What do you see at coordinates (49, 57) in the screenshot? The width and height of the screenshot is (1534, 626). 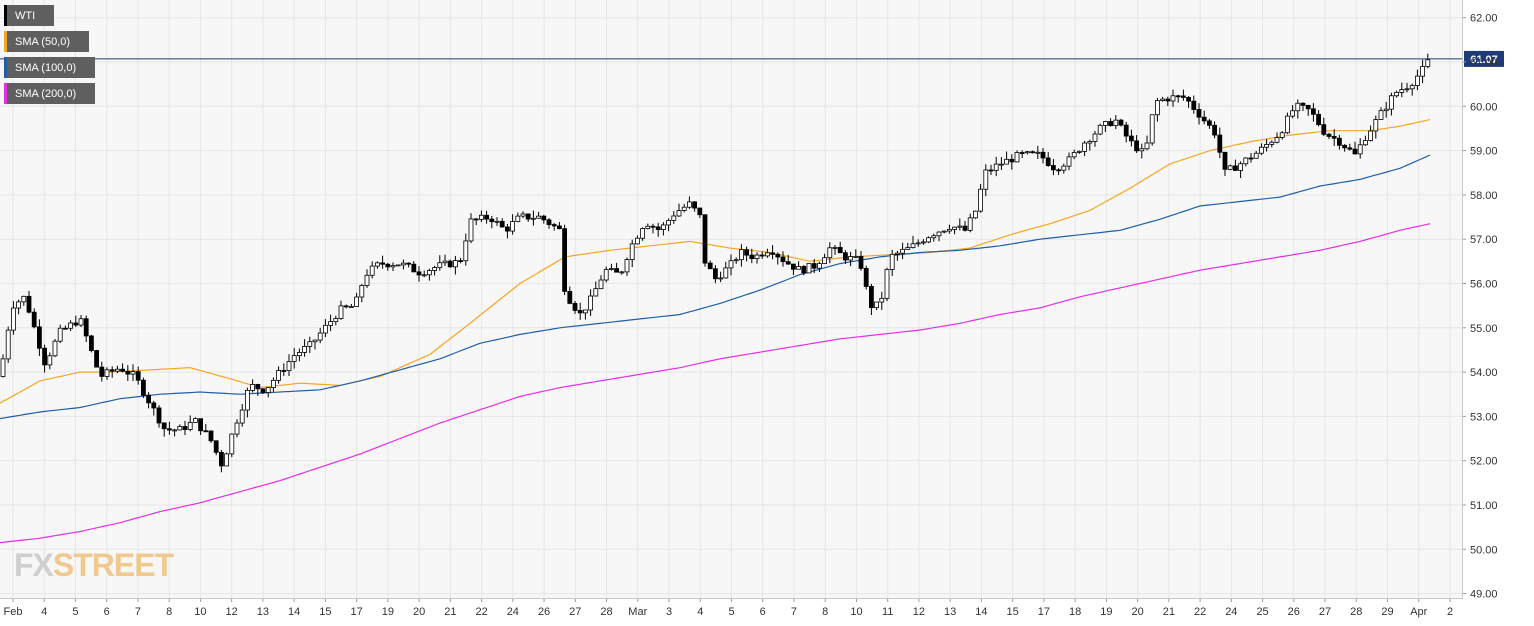 I see `legend: WTI SMA (50,0) SMA (100,0) SMA (200,0)` at bounding box center [49, 57].